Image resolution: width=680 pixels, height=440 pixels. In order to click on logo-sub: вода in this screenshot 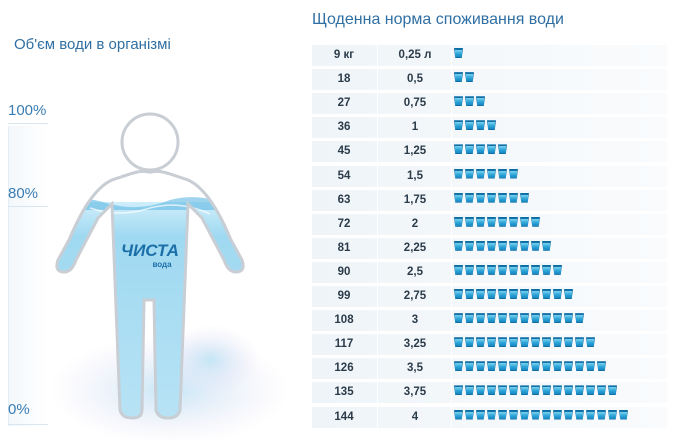, I will do `click(162, 264)`.